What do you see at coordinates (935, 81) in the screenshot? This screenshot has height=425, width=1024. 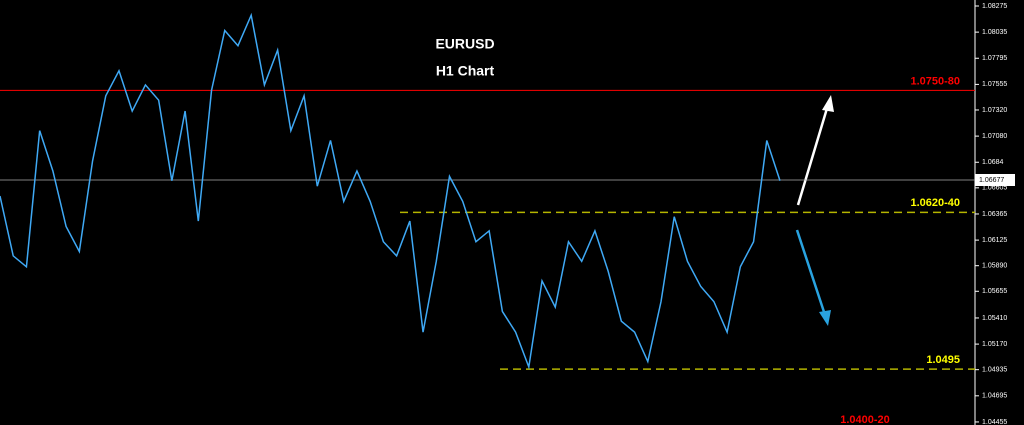 I see `level-label: 1.0750-80` at bounding box center [935, 81].